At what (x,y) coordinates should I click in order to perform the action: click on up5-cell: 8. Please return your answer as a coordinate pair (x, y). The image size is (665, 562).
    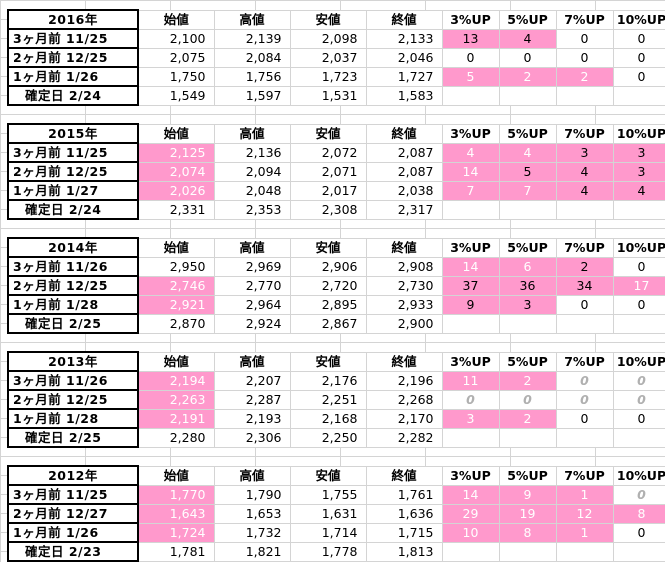
    Looking at the image, I should click on (527, 532).